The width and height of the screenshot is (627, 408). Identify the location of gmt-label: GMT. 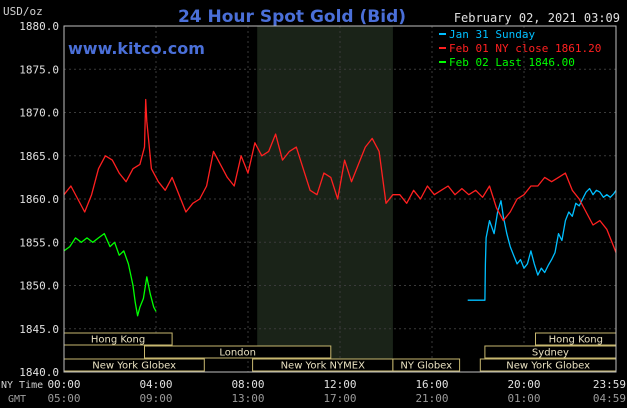
(17, 399).